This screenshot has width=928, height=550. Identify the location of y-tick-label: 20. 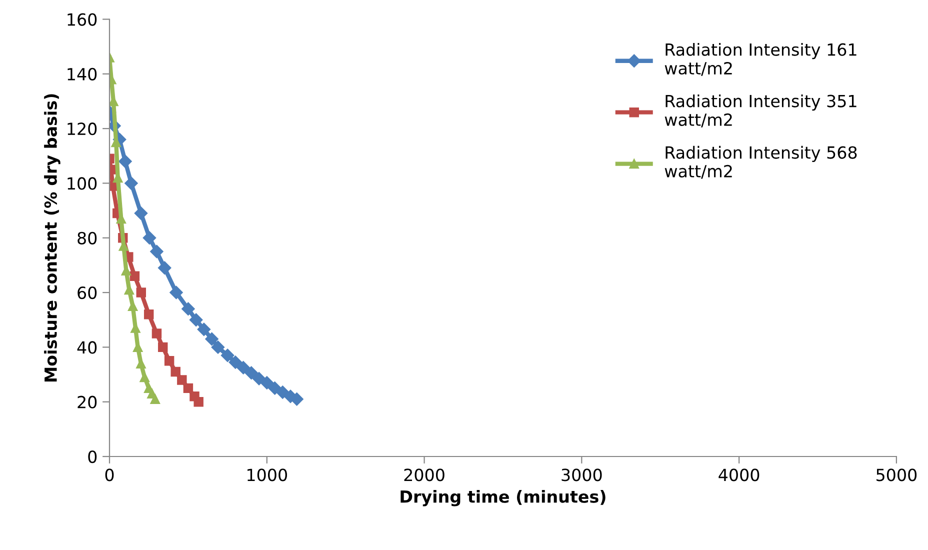
(87, 402).